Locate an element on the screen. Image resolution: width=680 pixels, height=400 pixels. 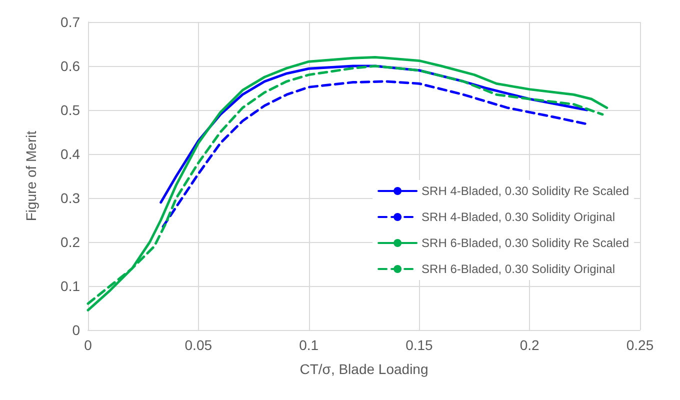
x-tick-label: 0.25 is located at coordinates (640, 345).